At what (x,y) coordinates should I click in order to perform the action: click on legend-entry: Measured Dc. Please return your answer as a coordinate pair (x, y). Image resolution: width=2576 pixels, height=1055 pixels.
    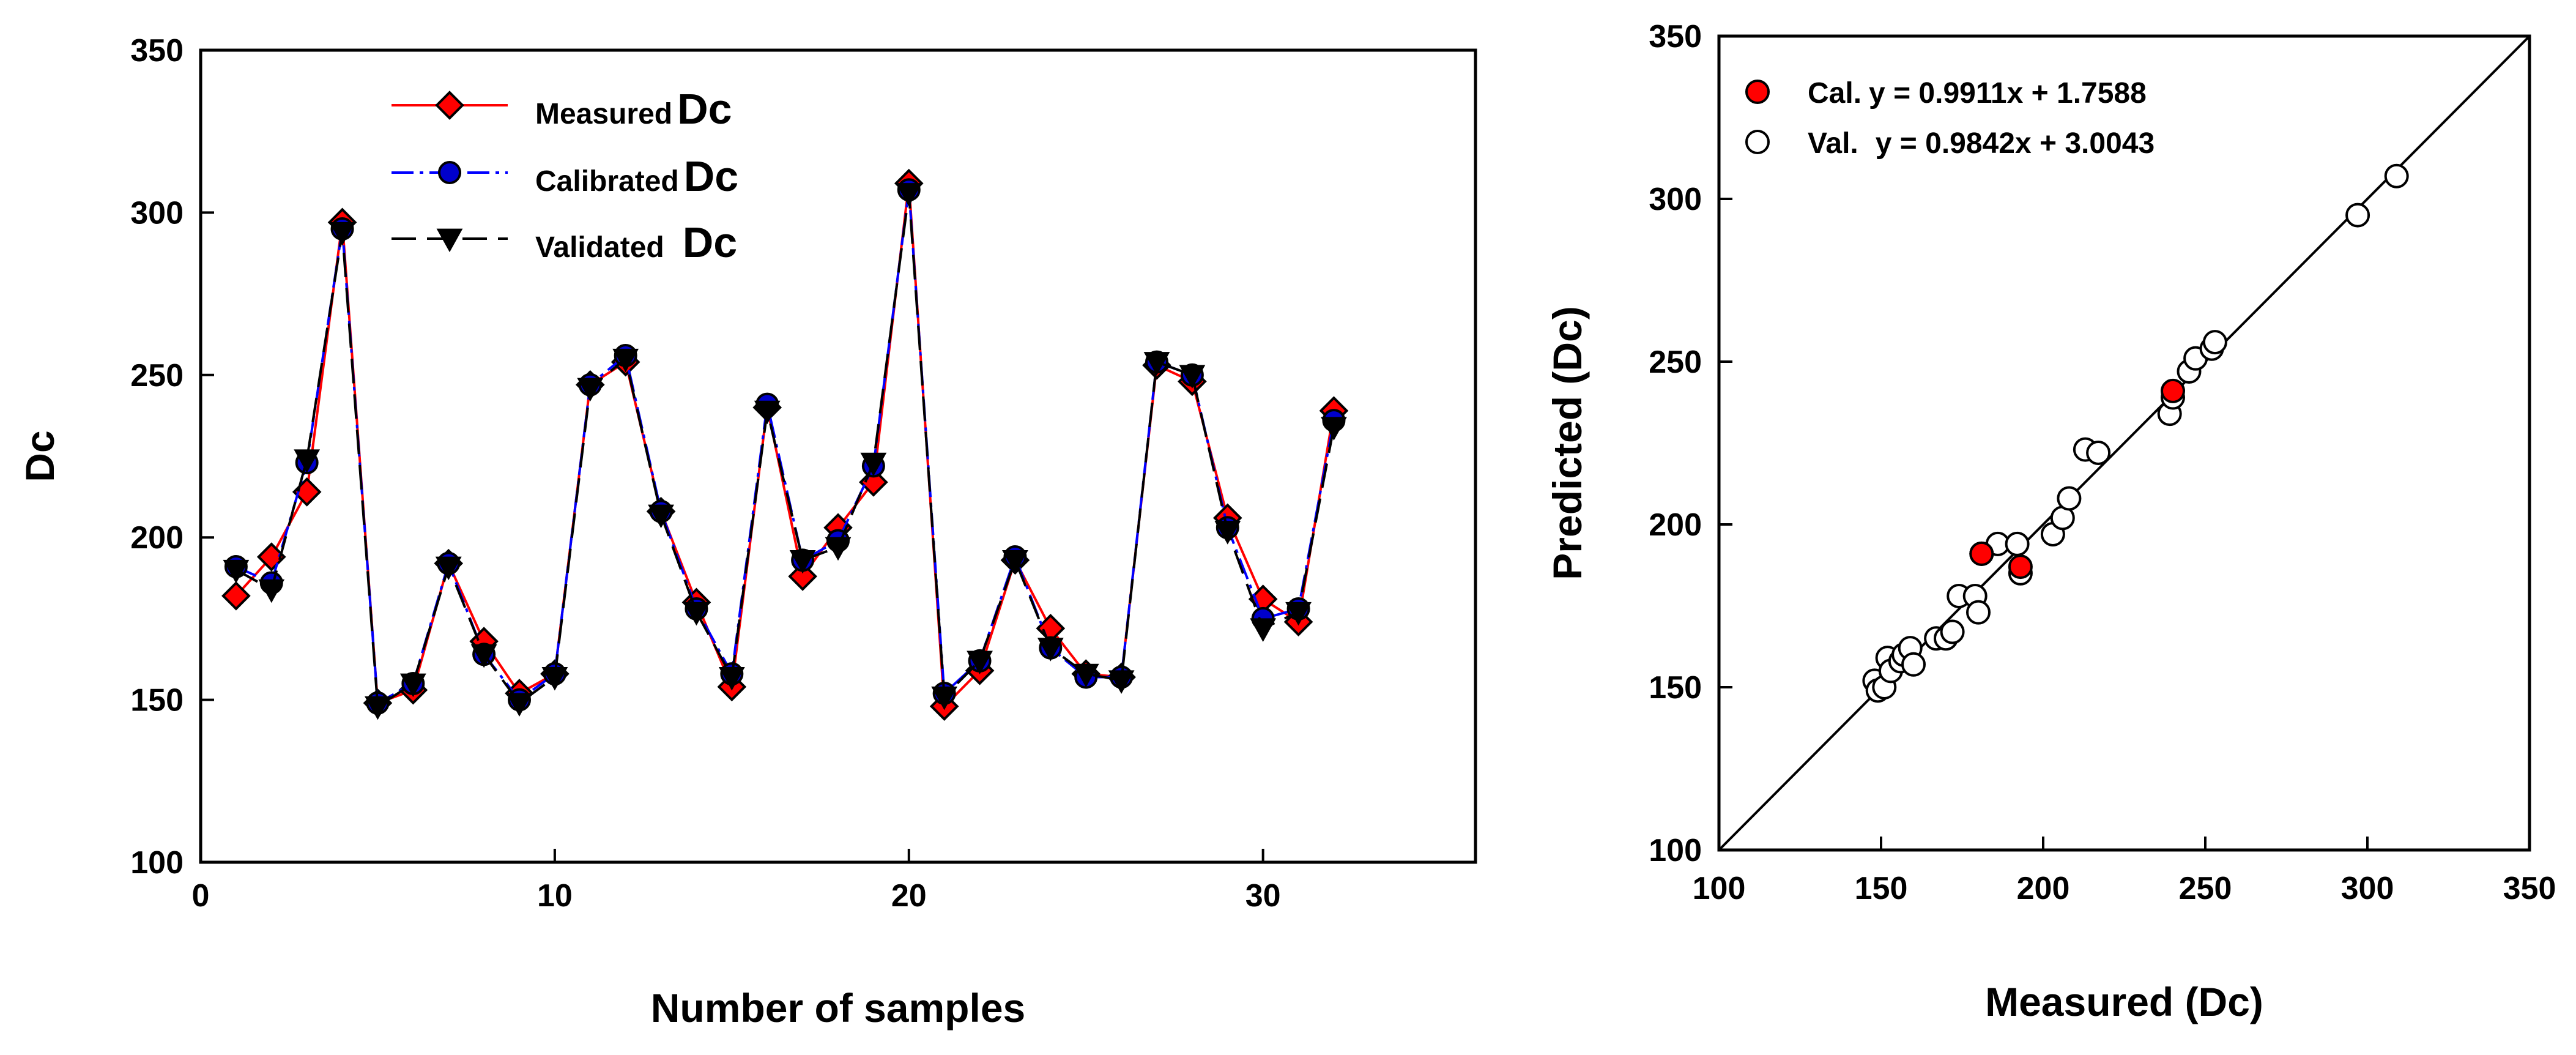
    Looking at the image, I should click on (633, 109).